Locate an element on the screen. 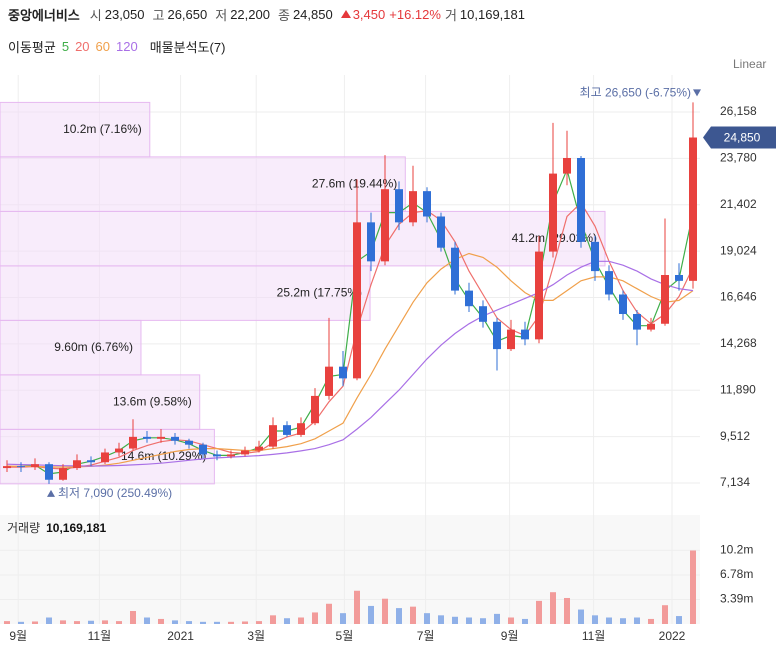  y-tick-label: 11,890 is located at coordinates (738, 389).